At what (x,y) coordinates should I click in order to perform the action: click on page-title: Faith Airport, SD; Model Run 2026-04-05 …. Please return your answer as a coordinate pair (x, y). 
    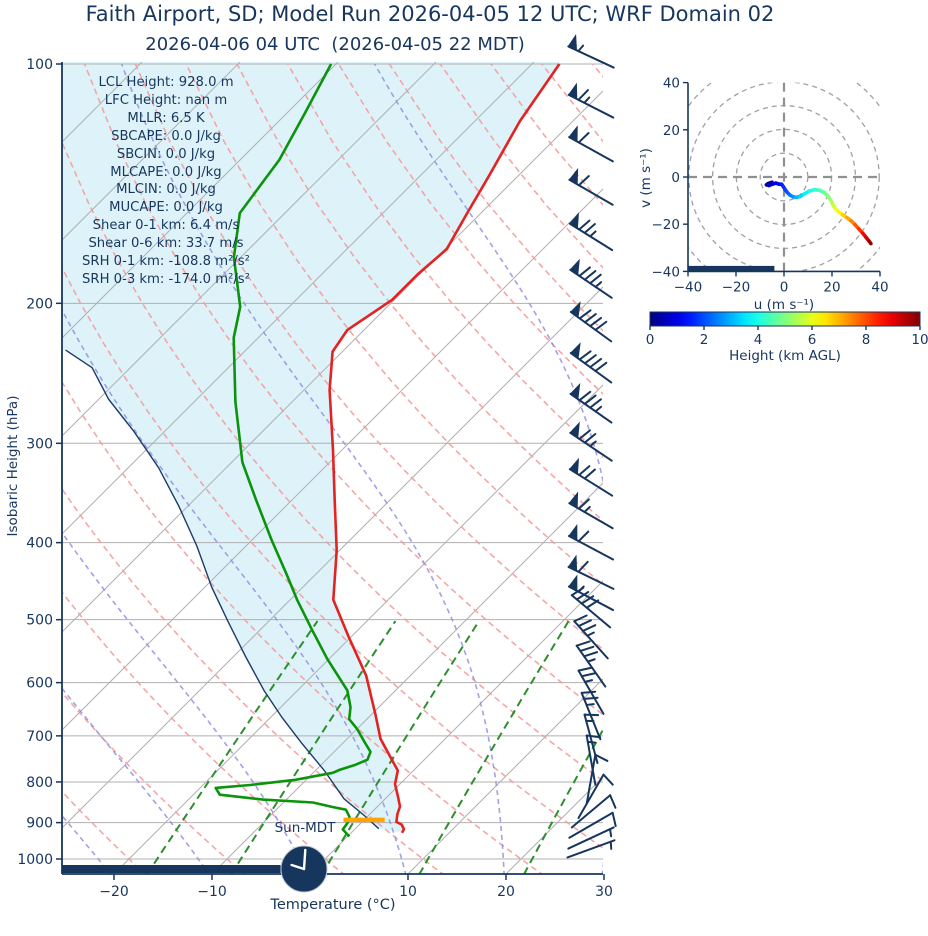
    Looking at the image, I should click on (430, 14).